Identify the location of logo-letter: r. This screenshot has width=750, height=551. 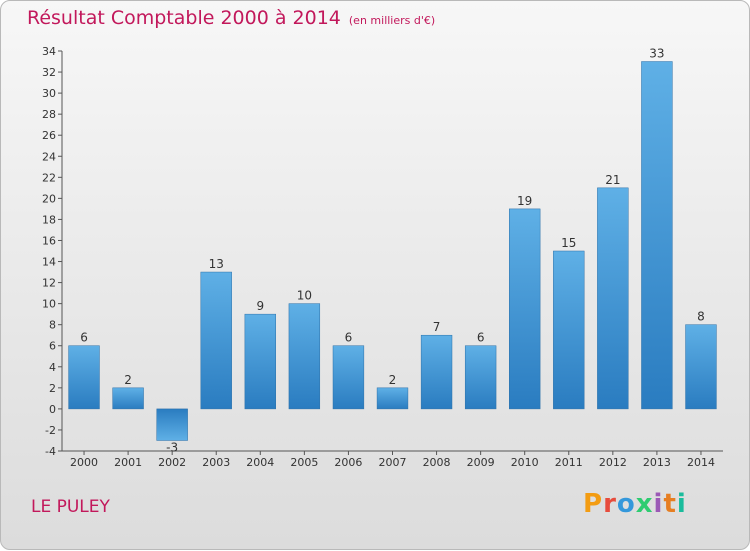
(610, 504).